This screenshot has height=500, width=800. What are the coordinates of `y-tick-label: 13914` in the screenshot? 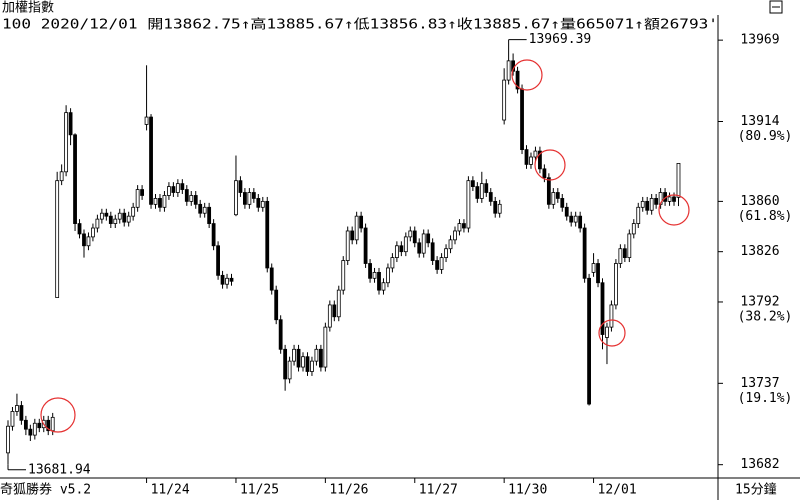 It's located at (759, 121).